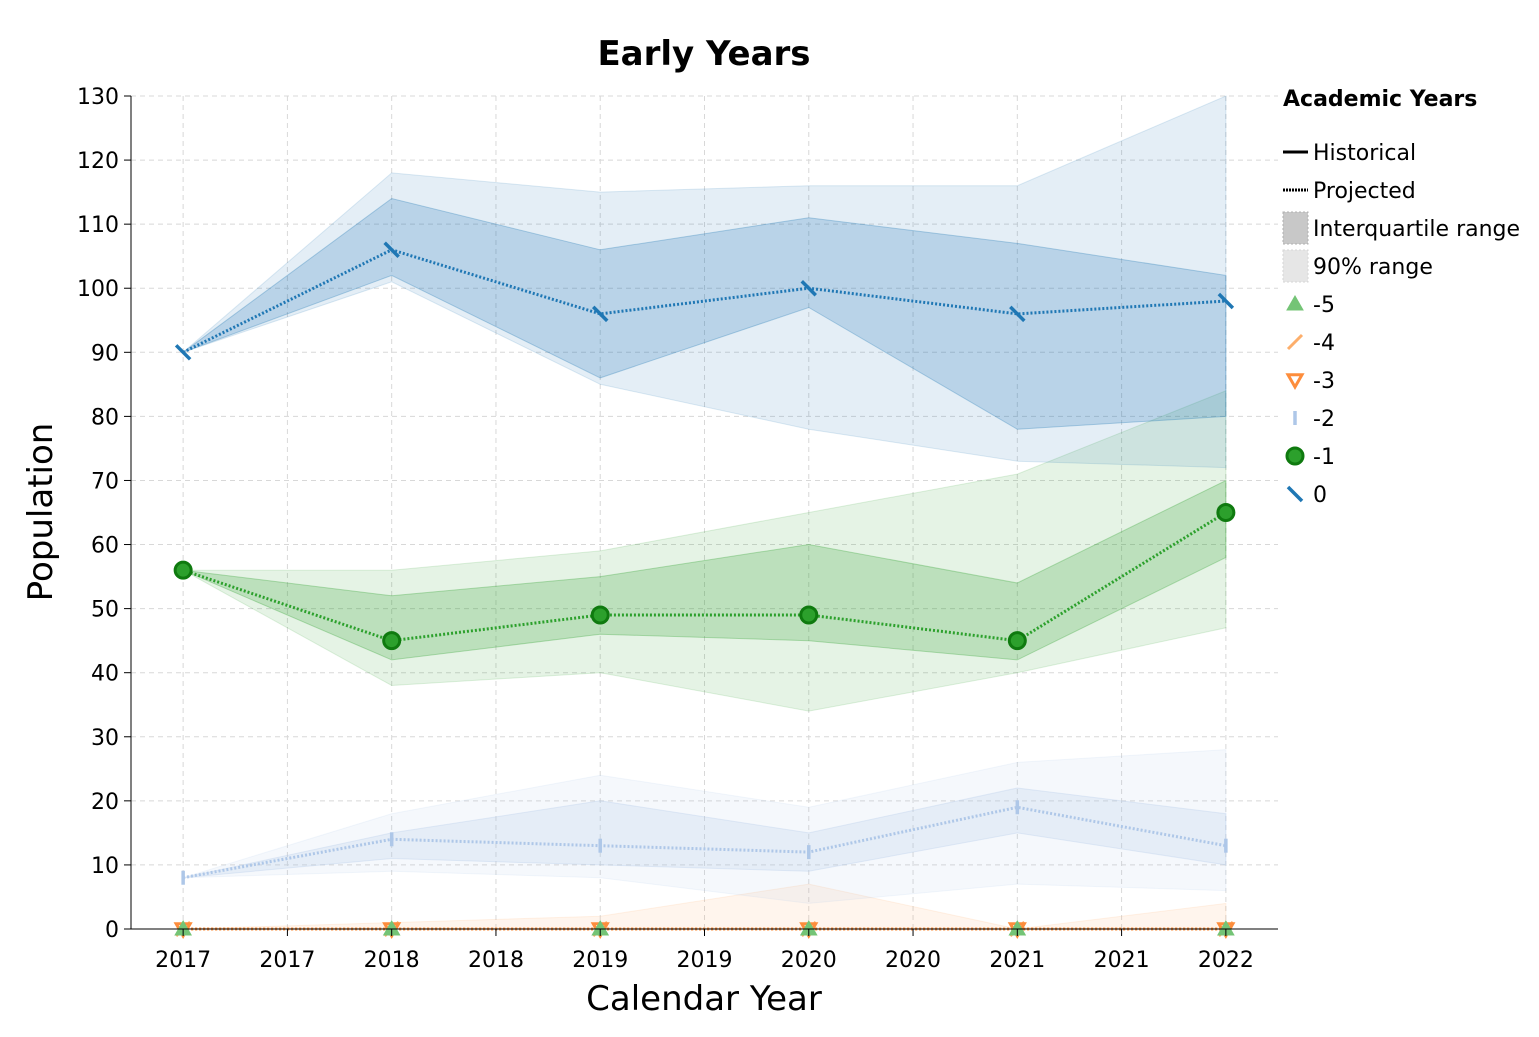  Describe the element at coordinates (703, 54) in the screenshot. I see `chart-title: Early Years` at that location.